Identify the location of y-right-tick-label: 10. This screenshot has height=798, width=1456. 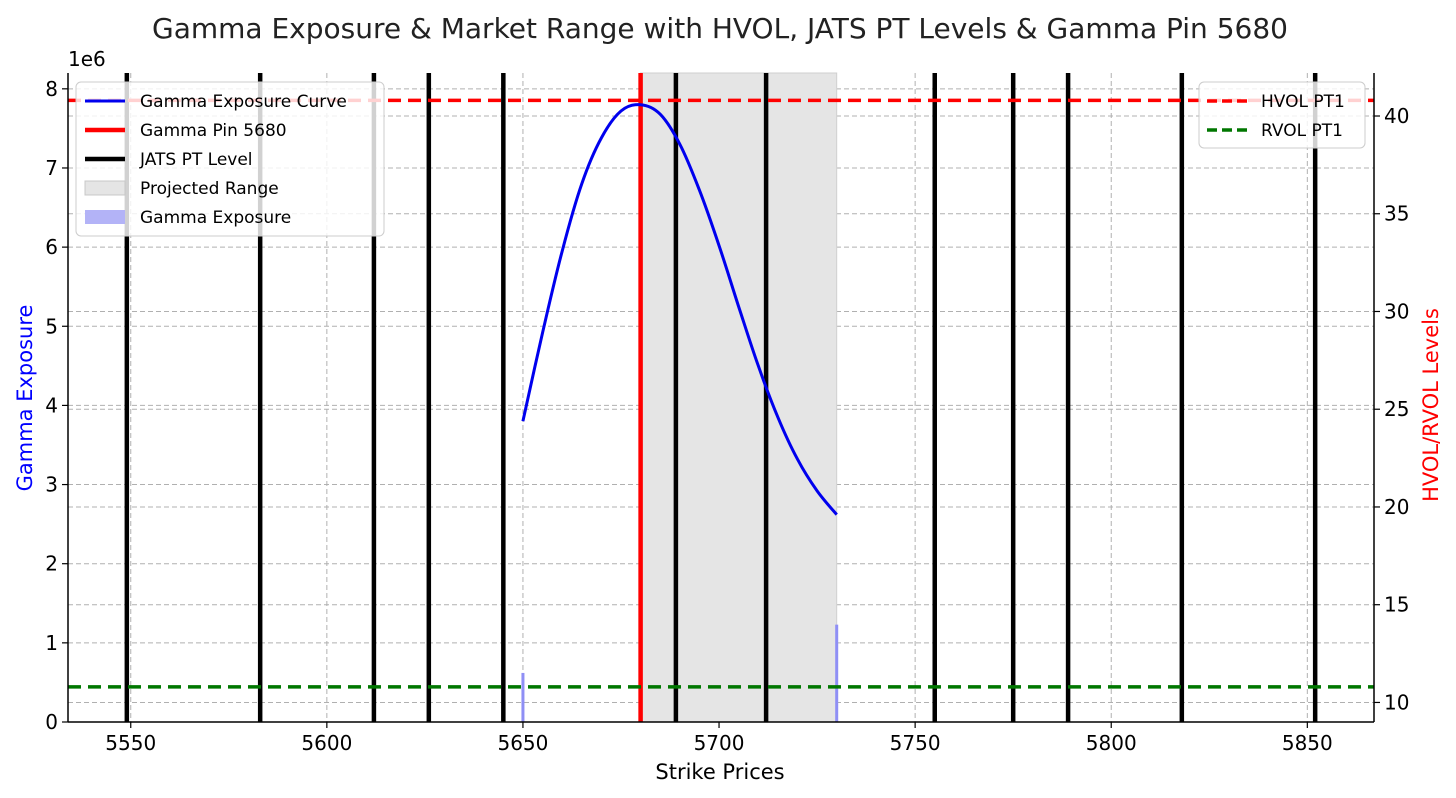
(1396, 702).